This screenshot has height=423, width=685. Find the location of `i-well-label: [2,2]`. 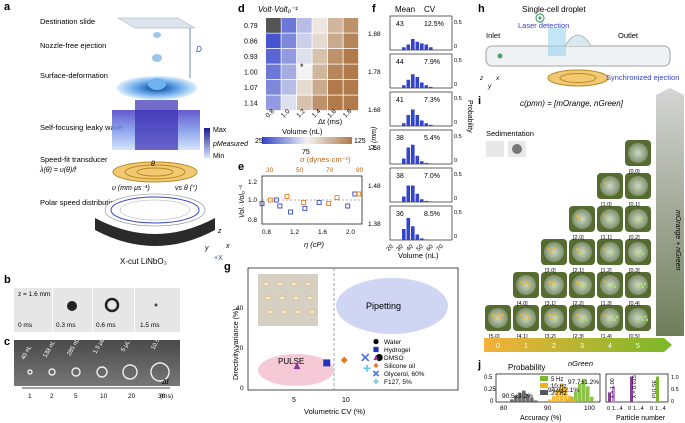

i-well-label: [2,2] is located at coordinates (578, 304).